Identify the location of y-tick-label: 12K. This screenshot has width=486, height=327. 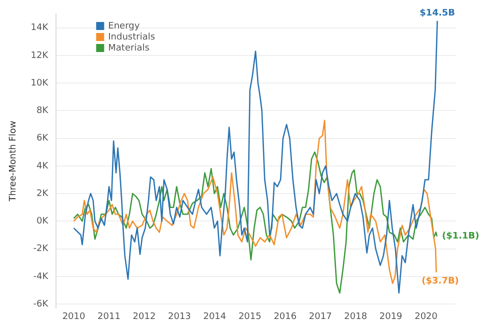
(40, 55).